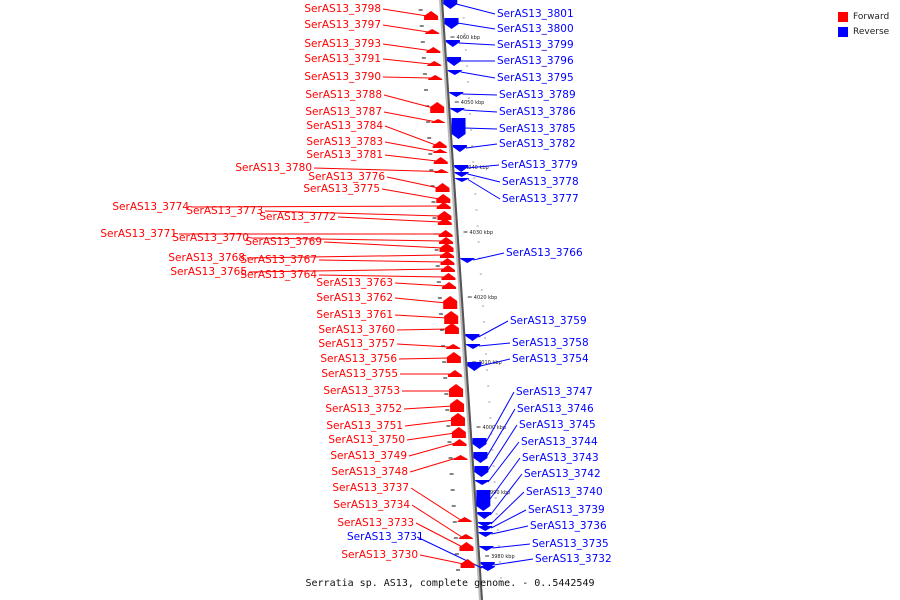  I want to click on forward-gene-label: SerAS13_3790, so click(342, 77).